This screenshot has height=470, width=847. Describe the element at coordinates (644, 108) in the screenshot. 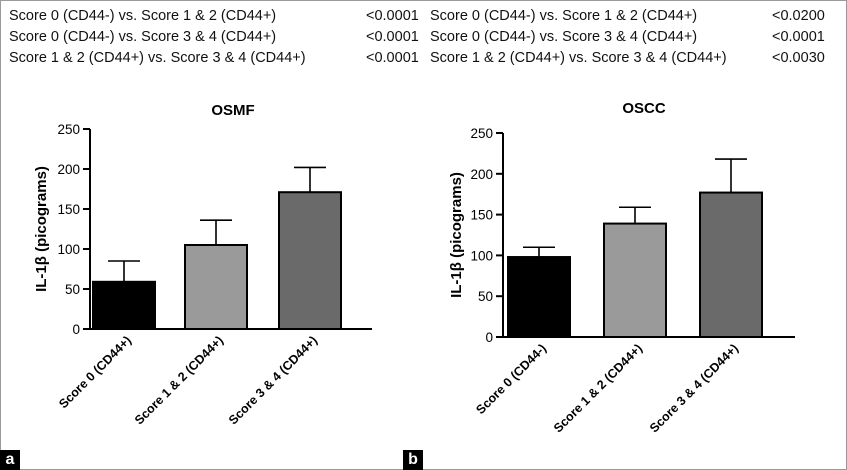

I see `chart-title: OSCC` at that location.